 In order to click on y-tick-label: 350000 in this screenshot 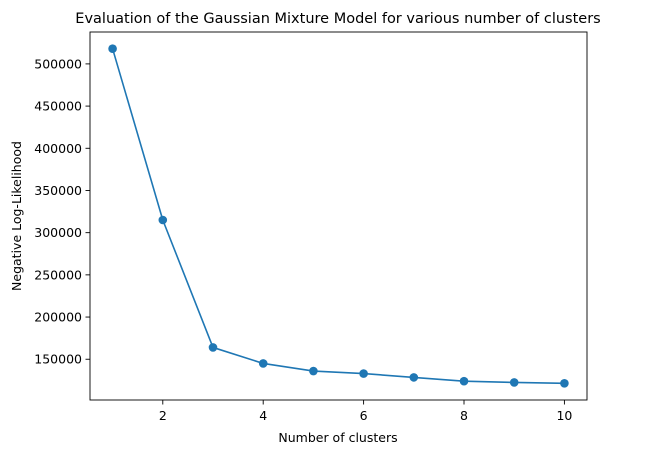, I will do `click(58, 190)`.